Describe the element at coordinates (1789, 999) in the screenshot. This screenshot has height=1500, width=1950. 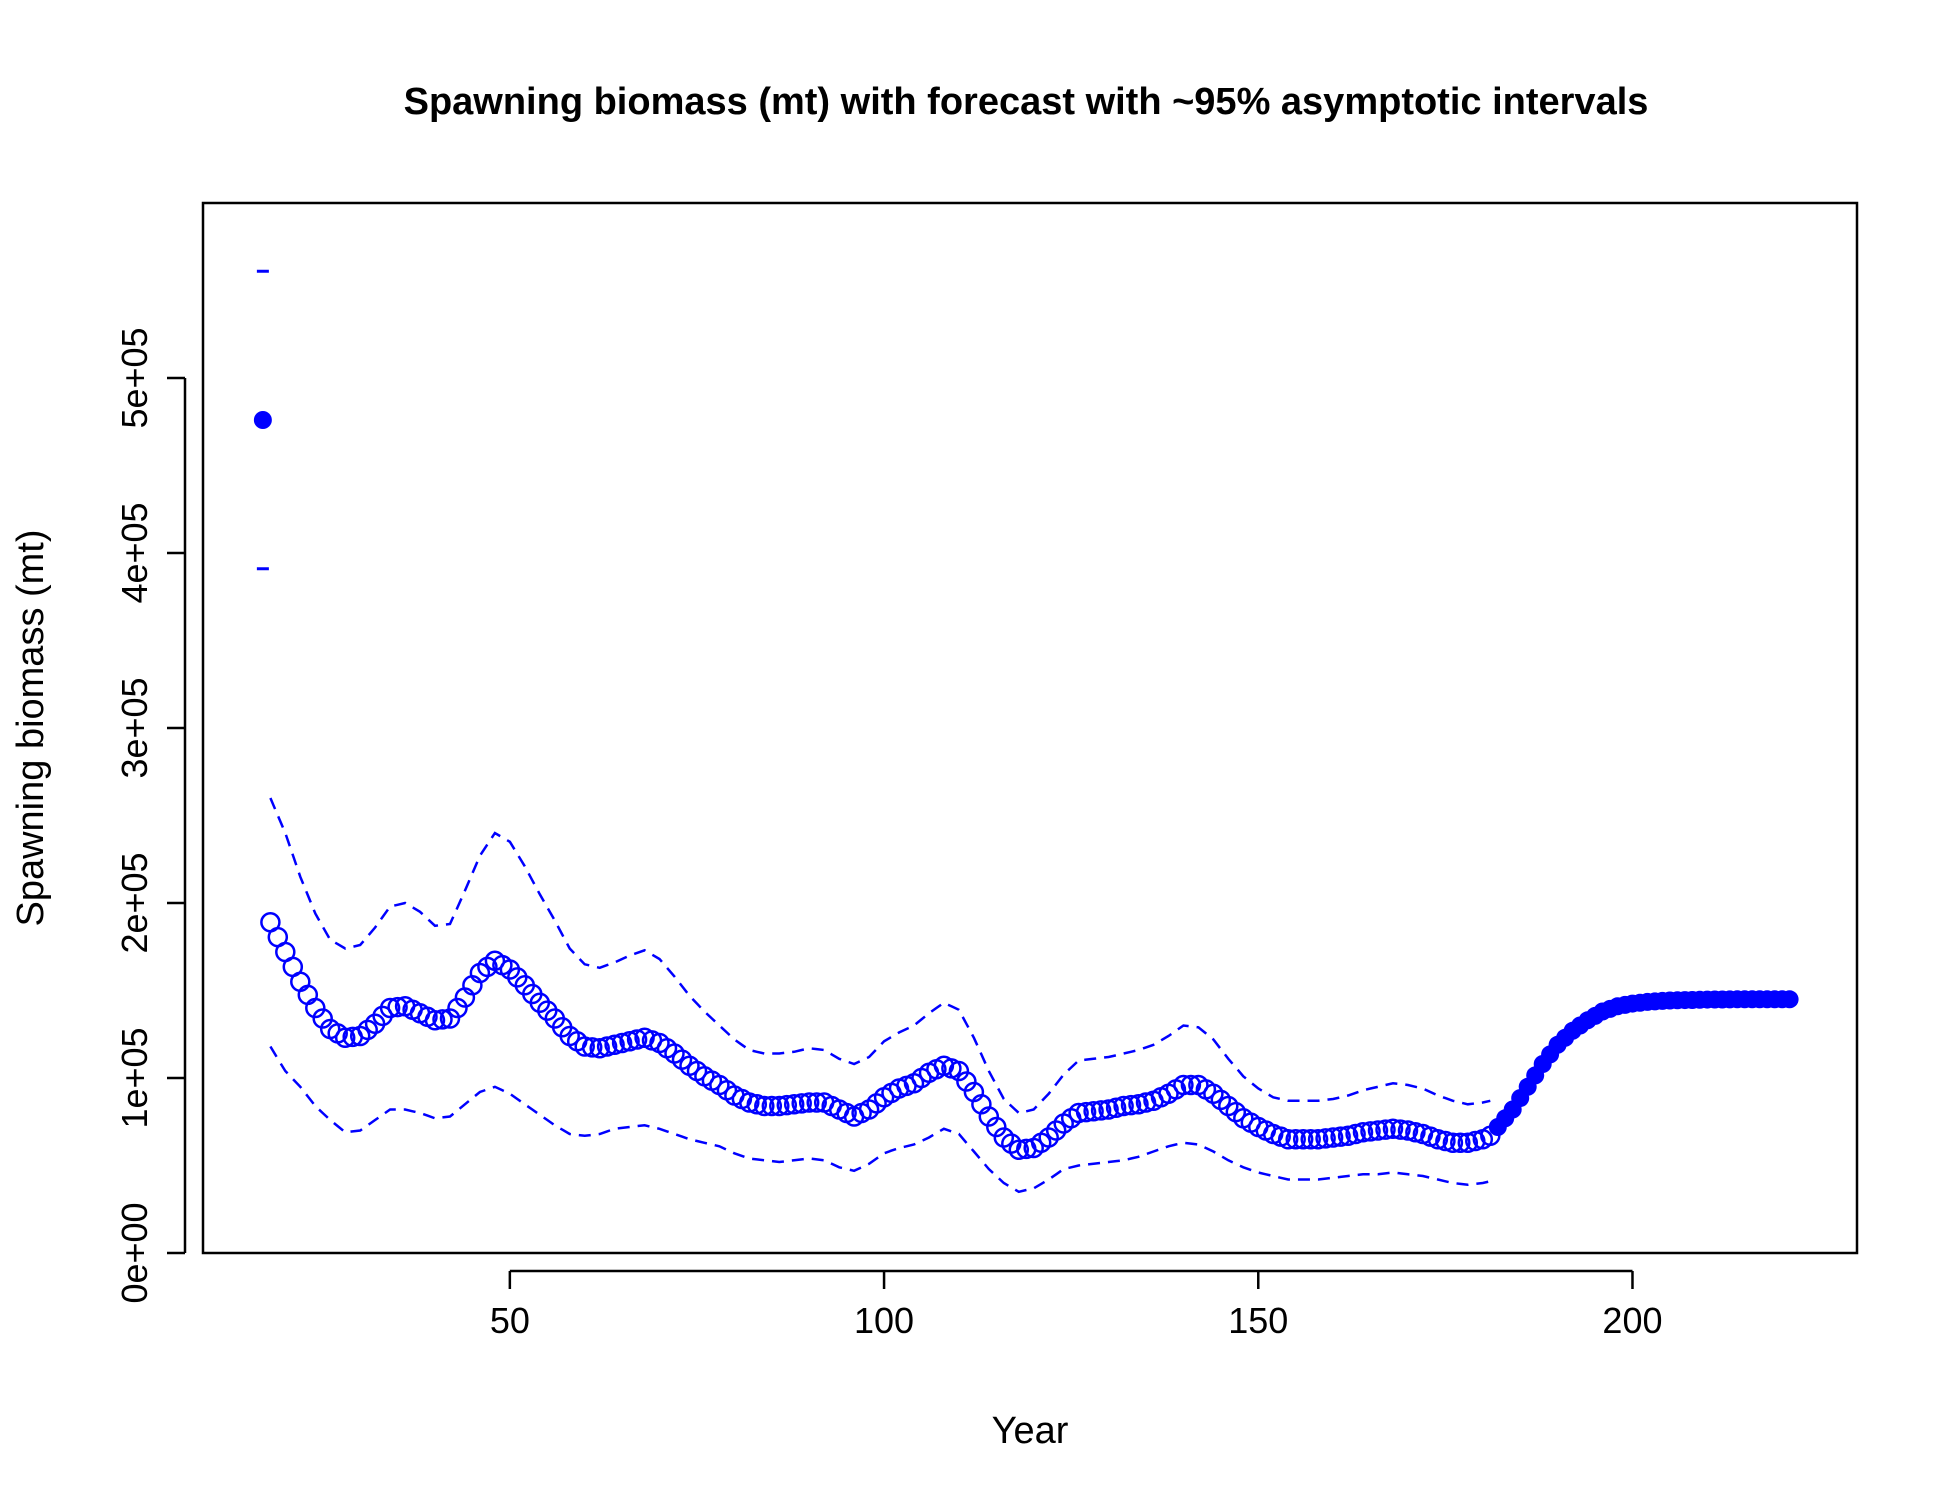
I see `forecast-point` at that location.